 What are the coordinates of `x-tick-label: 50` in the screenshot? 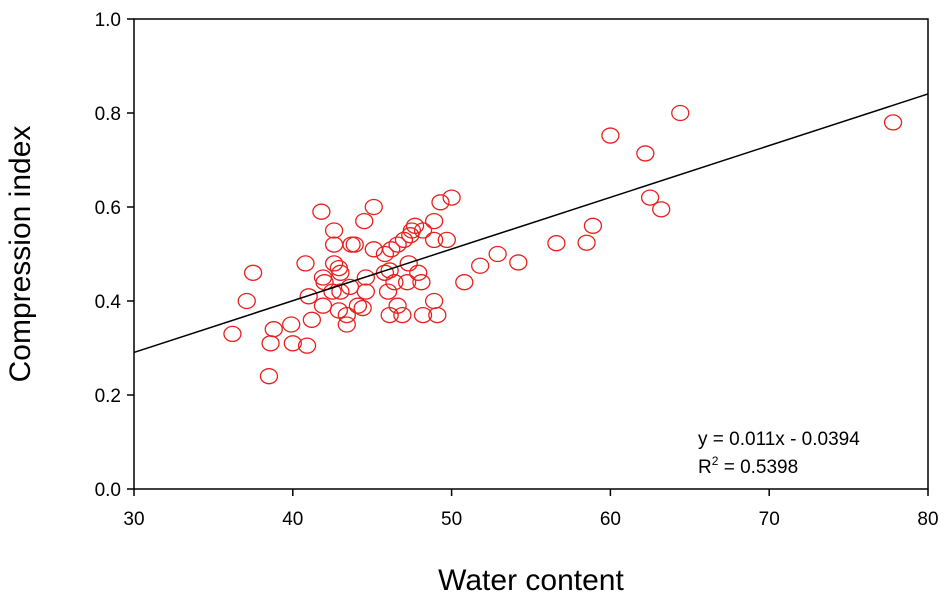 It's located at (451, 519).